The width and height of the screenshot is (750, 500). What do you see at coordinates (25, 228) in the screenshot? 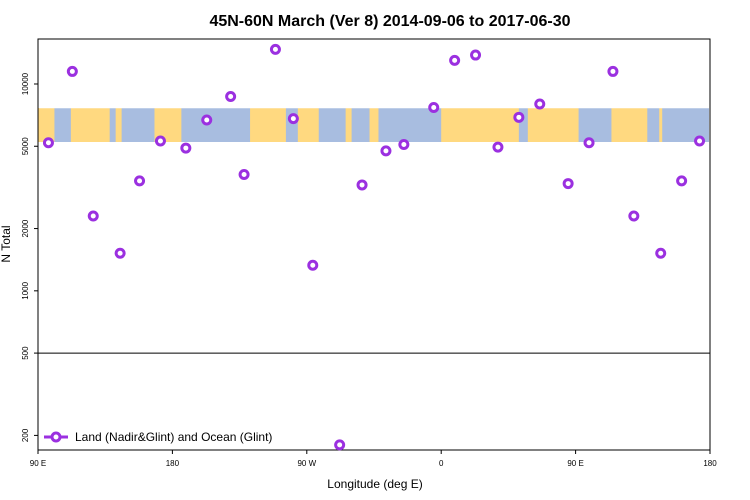
I see `y-tick-label: 2000` at bounding box center [25, 228].